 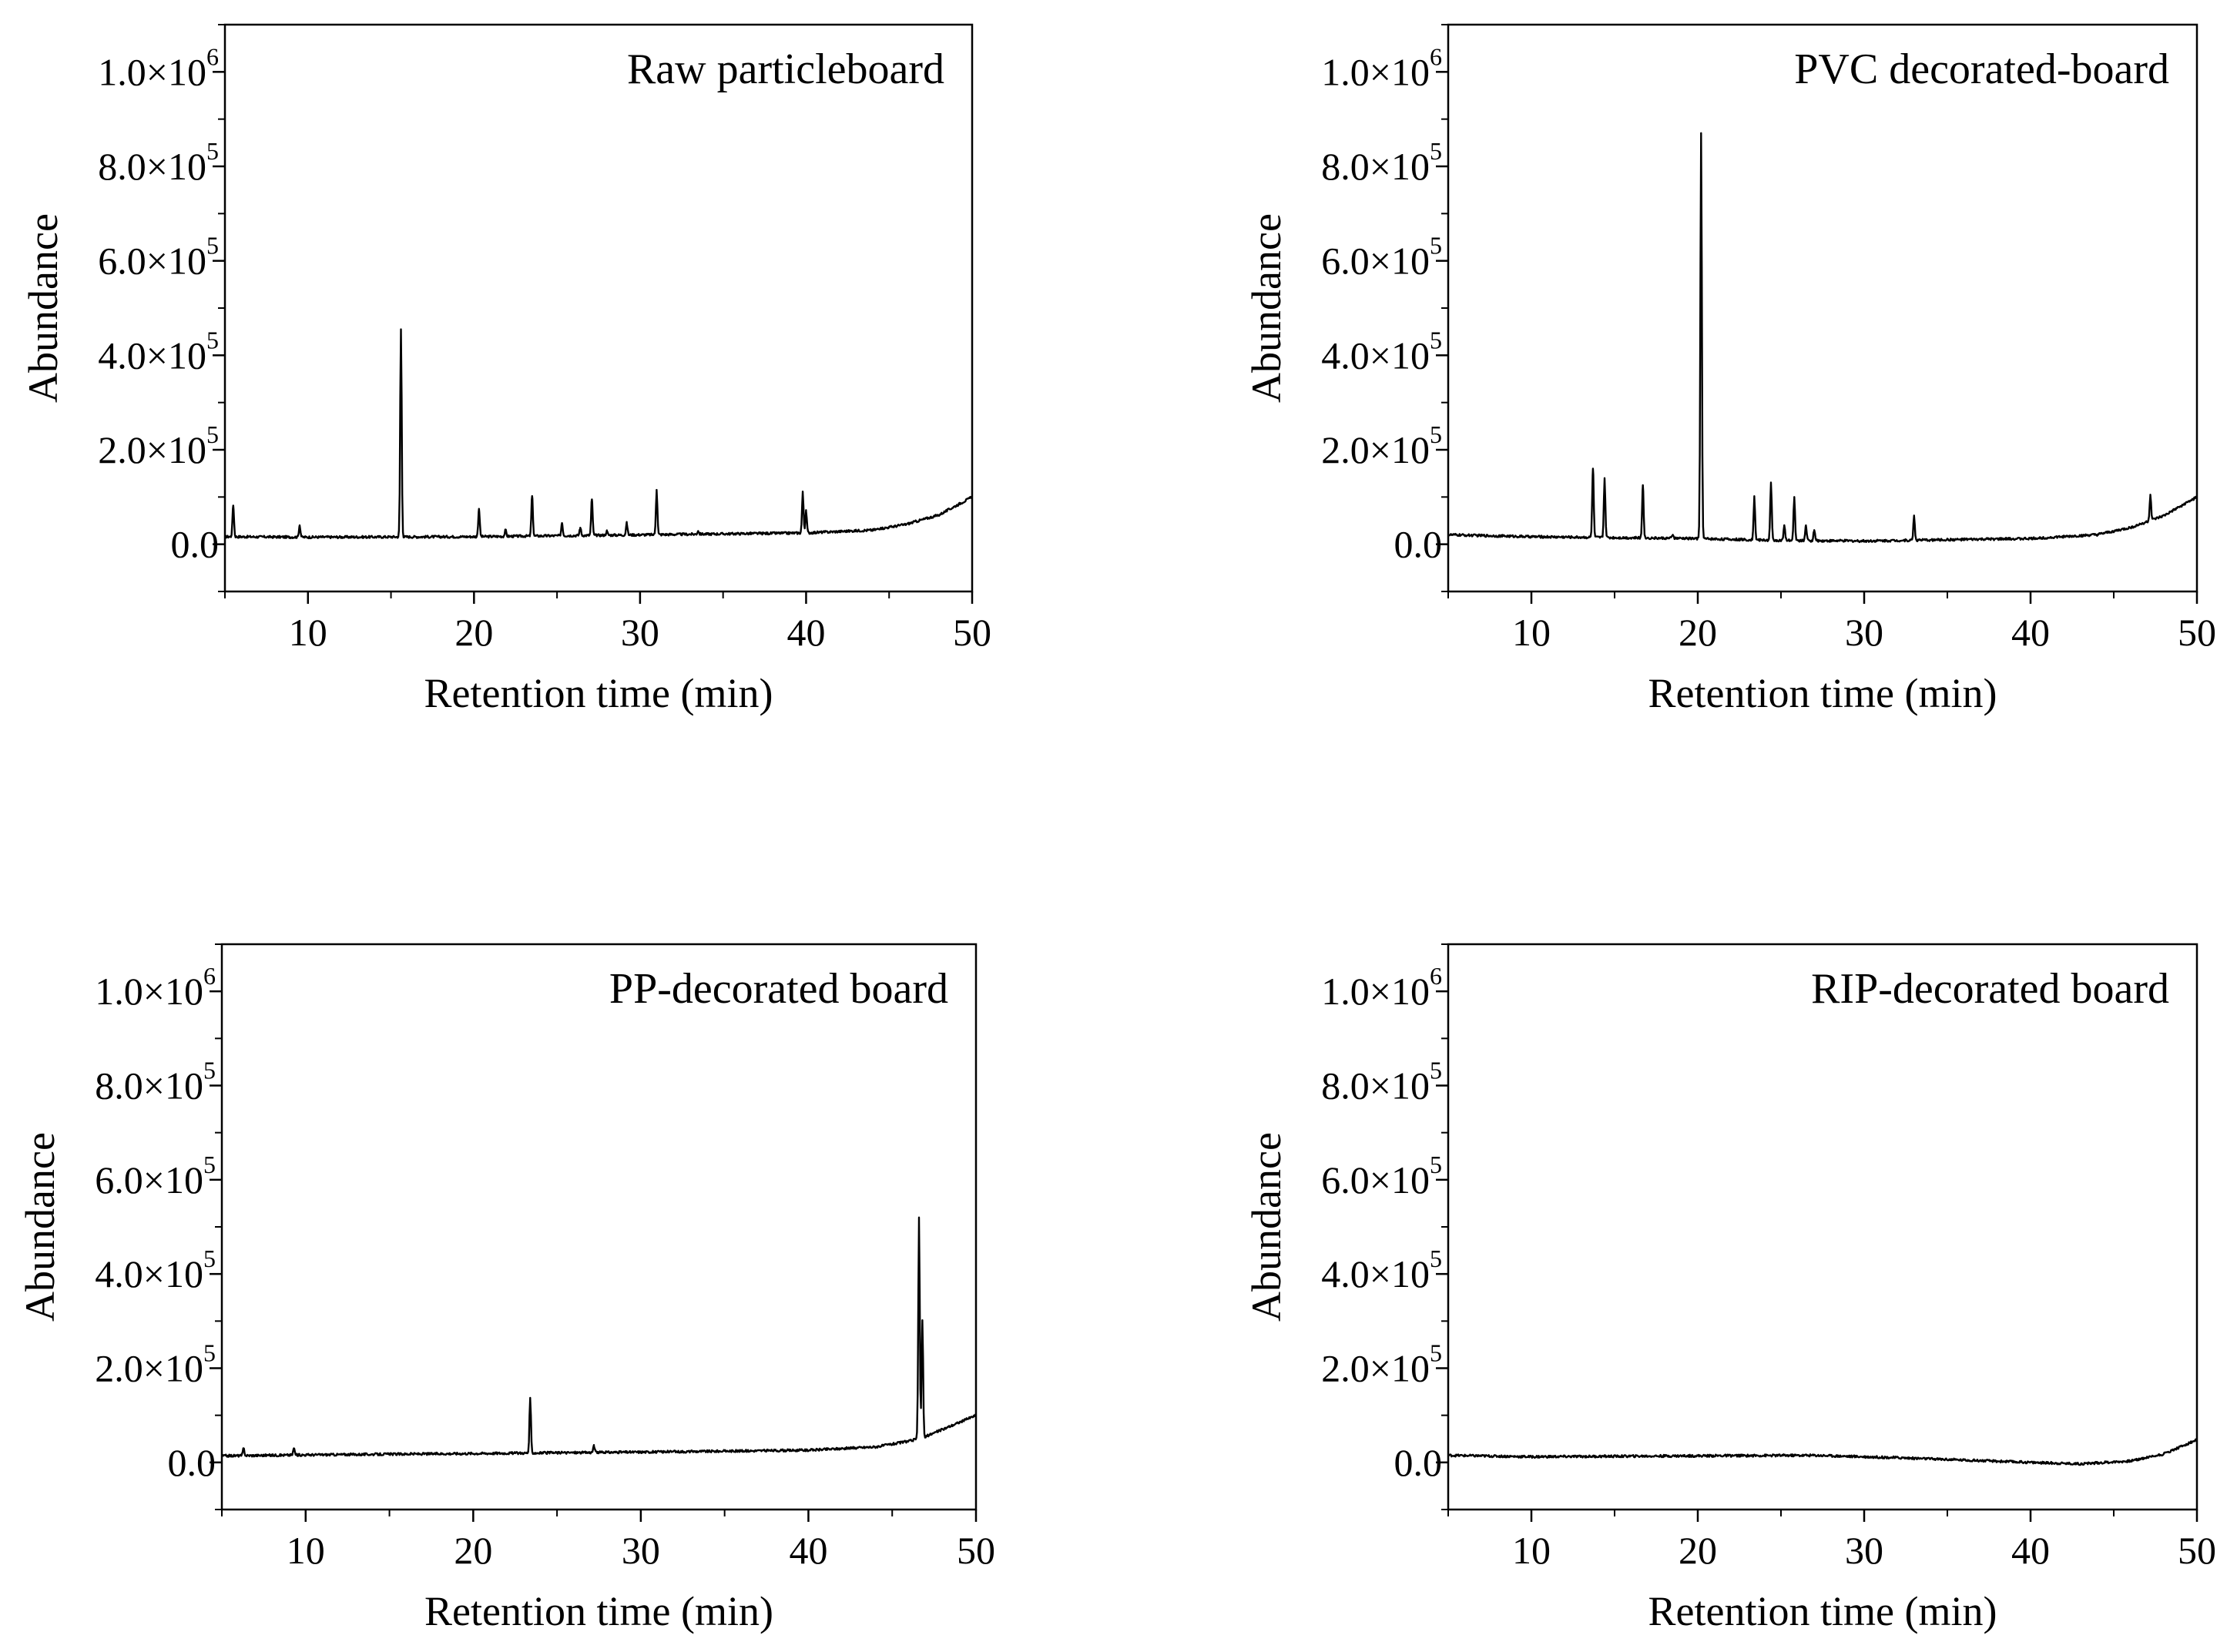 I want to click on panel-title: PVC decorated-board, so click(x=1982, y=69).